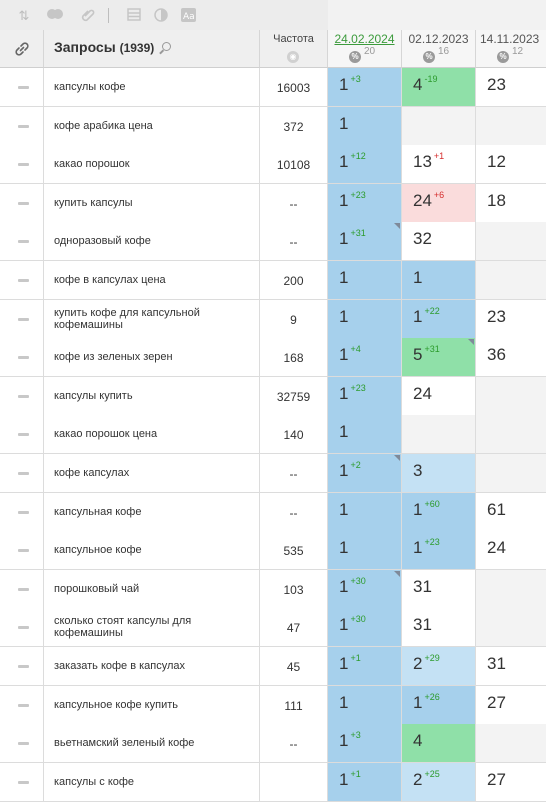 The width and height of the screenshot is (546, 802). Describe the element at coordinates (152, 203) in the screenshot. I see `query-cell: купить капсулы` at that location.